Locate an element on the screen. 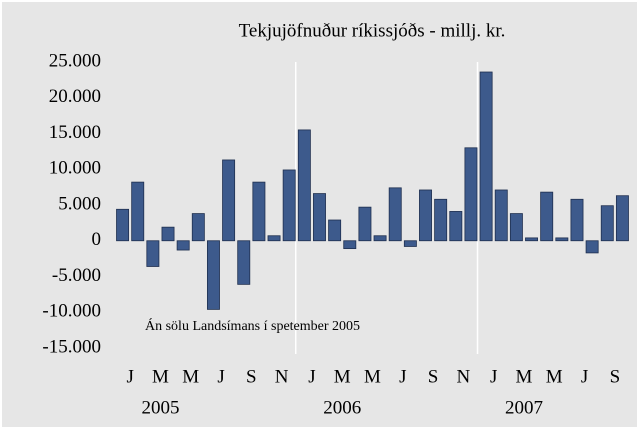 This screenshot has height=429, width=639. y-tick-label: -10.000 is located at coordinates (71, 311).